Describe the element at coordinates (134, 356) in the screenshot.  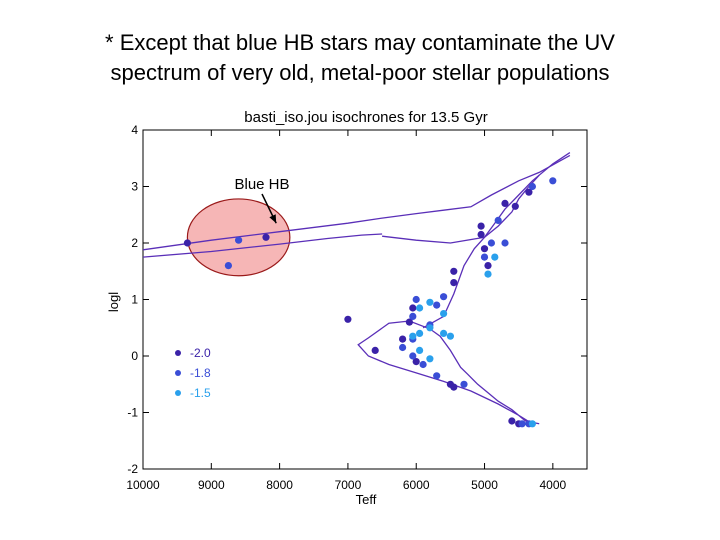
I see `y-tick-label: 0` at that location.